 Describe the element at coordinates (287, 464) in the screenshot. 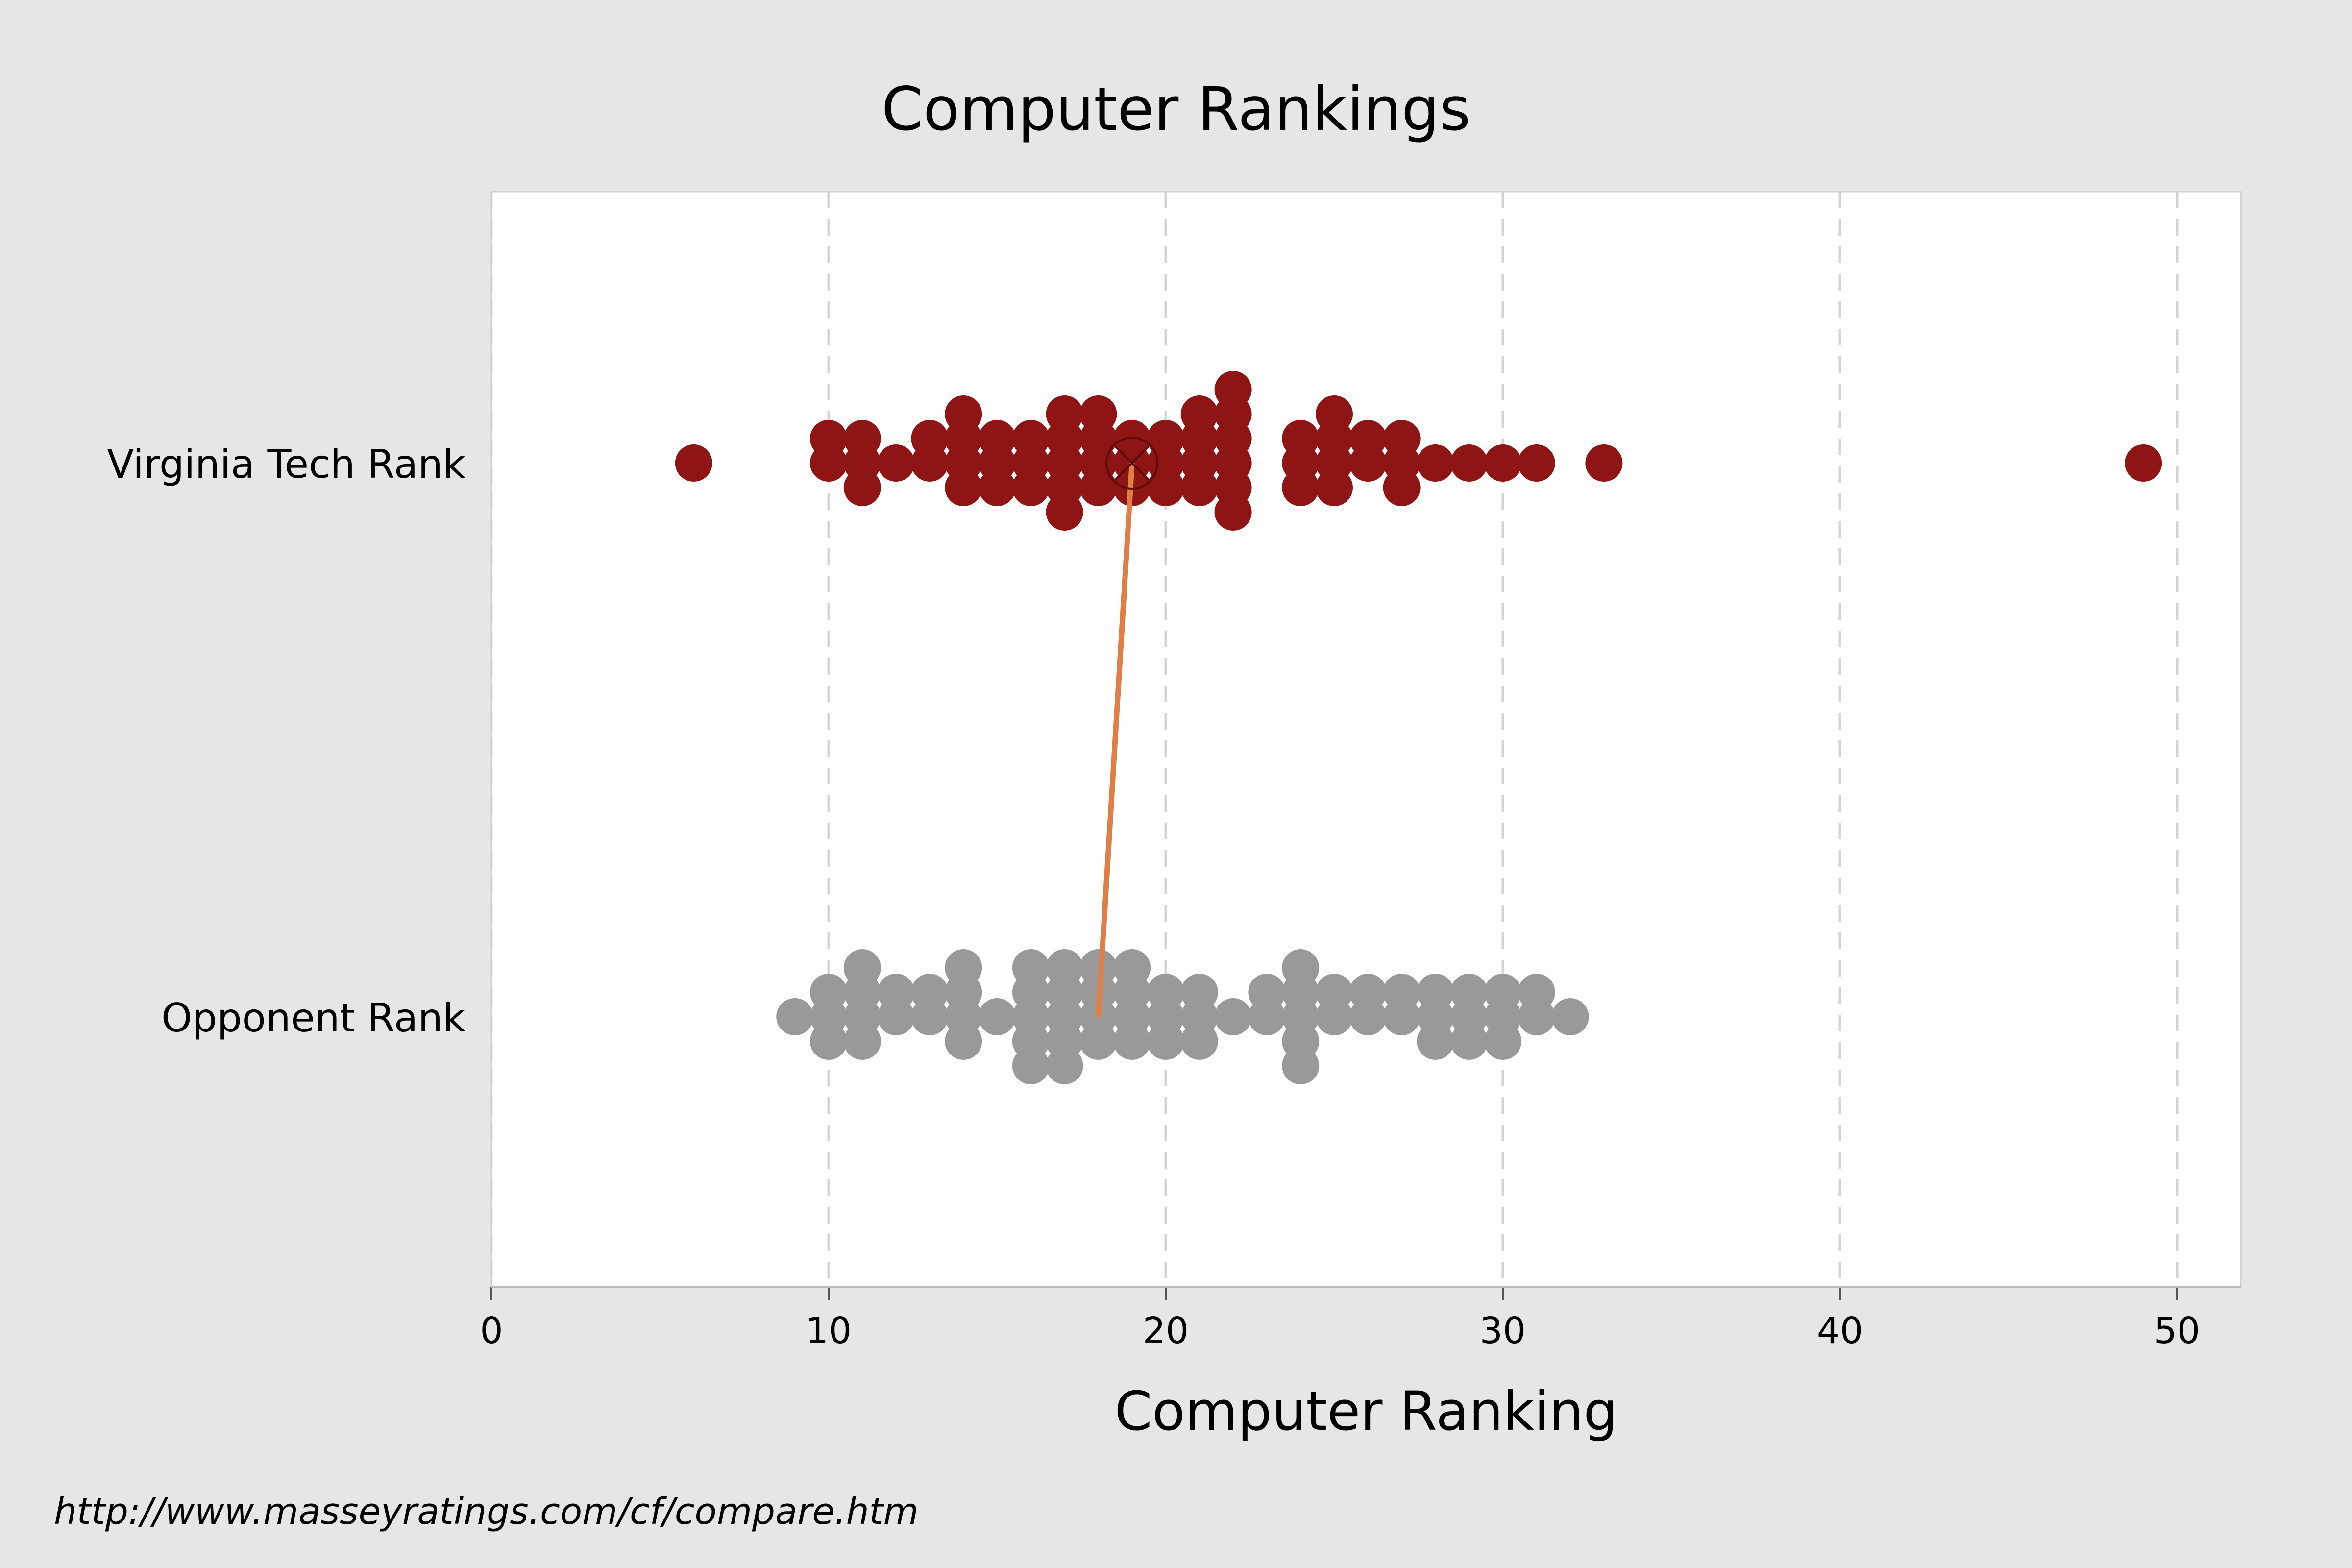

I see `category-label-virginia-tech-rank: Virginia Tech Rank` at that location.